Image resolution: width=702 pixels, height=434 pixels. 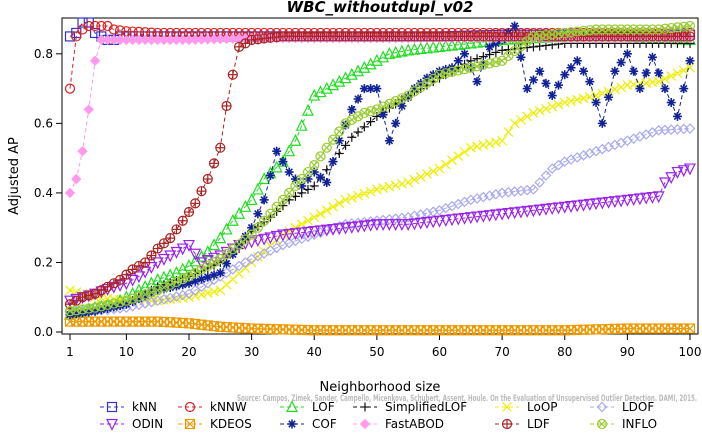 What do you see at coordinates (70, 352) in the screenshot?
I see `x-tick-label: 1` at bounding box center [70, 352].